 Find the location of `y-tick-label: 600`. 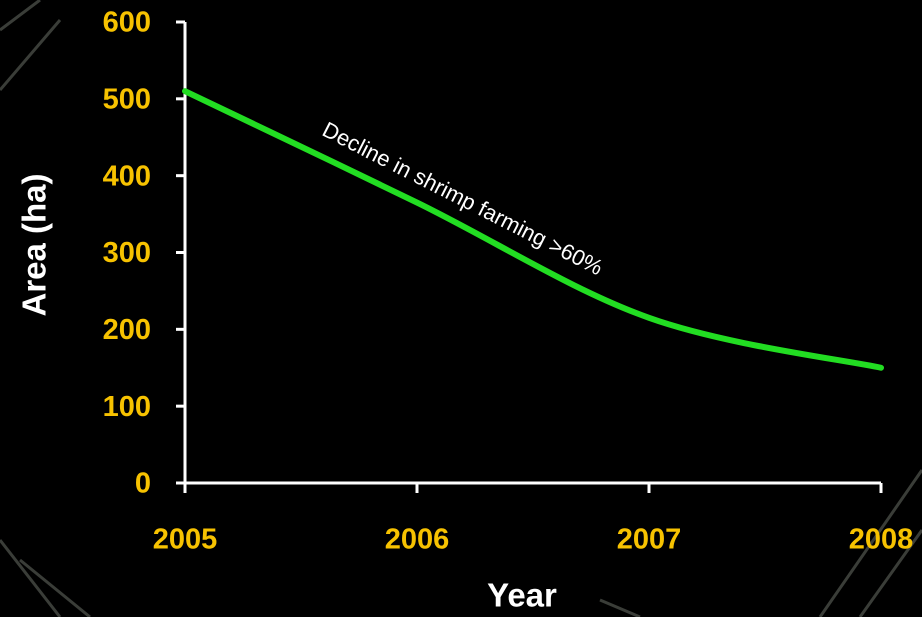

y-tick-label: 600 is located at coordinates (127, 23).